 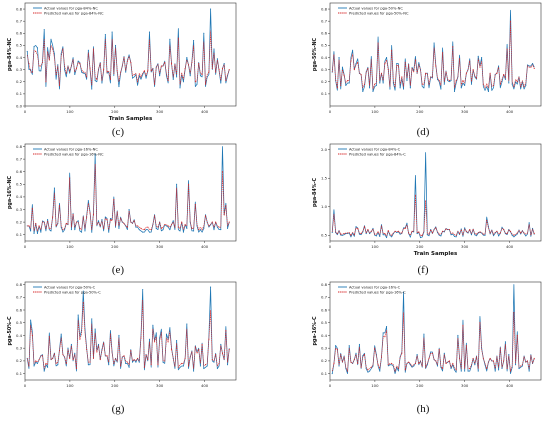 What do you see at coordinates (435, 54) in the screenshot?
I see `plot-frame` at bounding box center [435, 54].